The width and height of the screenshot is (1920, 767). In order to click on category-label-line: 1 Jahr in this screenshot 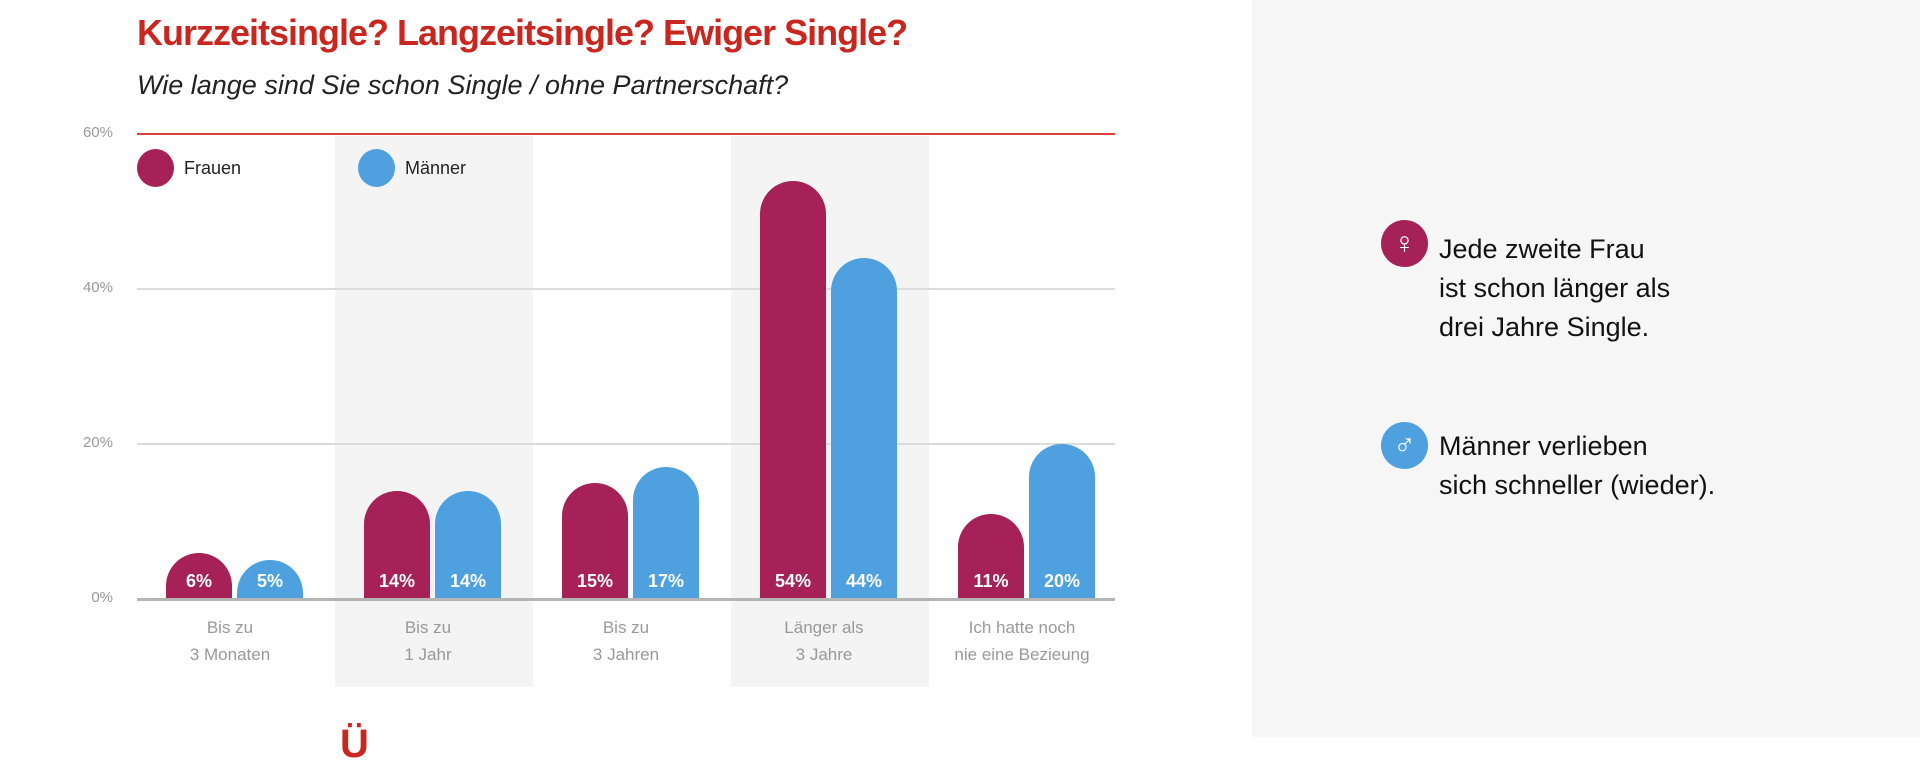, I will do `click(428, 654)`.